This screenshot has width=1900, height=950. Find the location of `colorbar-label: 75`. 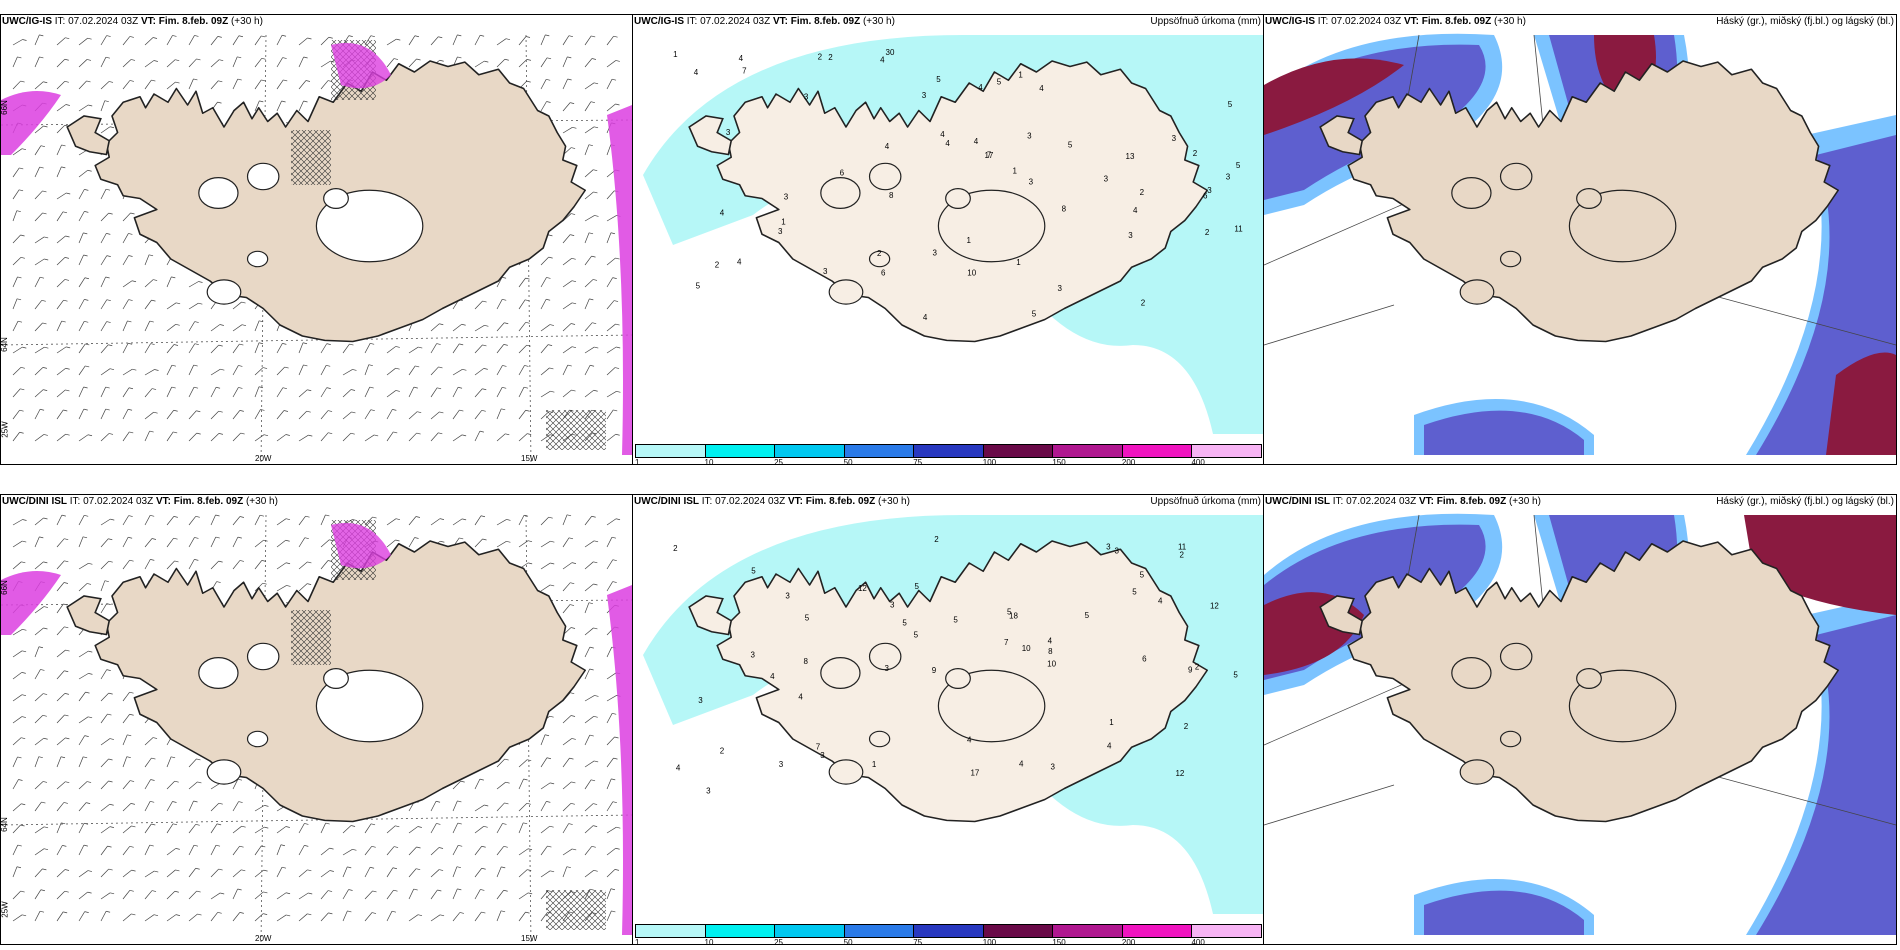

colorbar-label: 75 is located at coordinates (918, 461).